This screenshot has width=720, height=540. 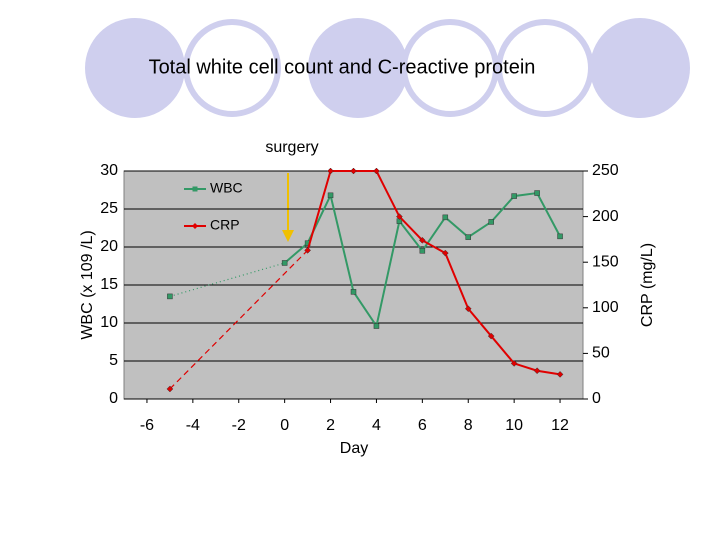 What do you see at coordinates (376, 425) in the screenshot?
I see `x-tick-label: 4` at bounding box center [376, 425].